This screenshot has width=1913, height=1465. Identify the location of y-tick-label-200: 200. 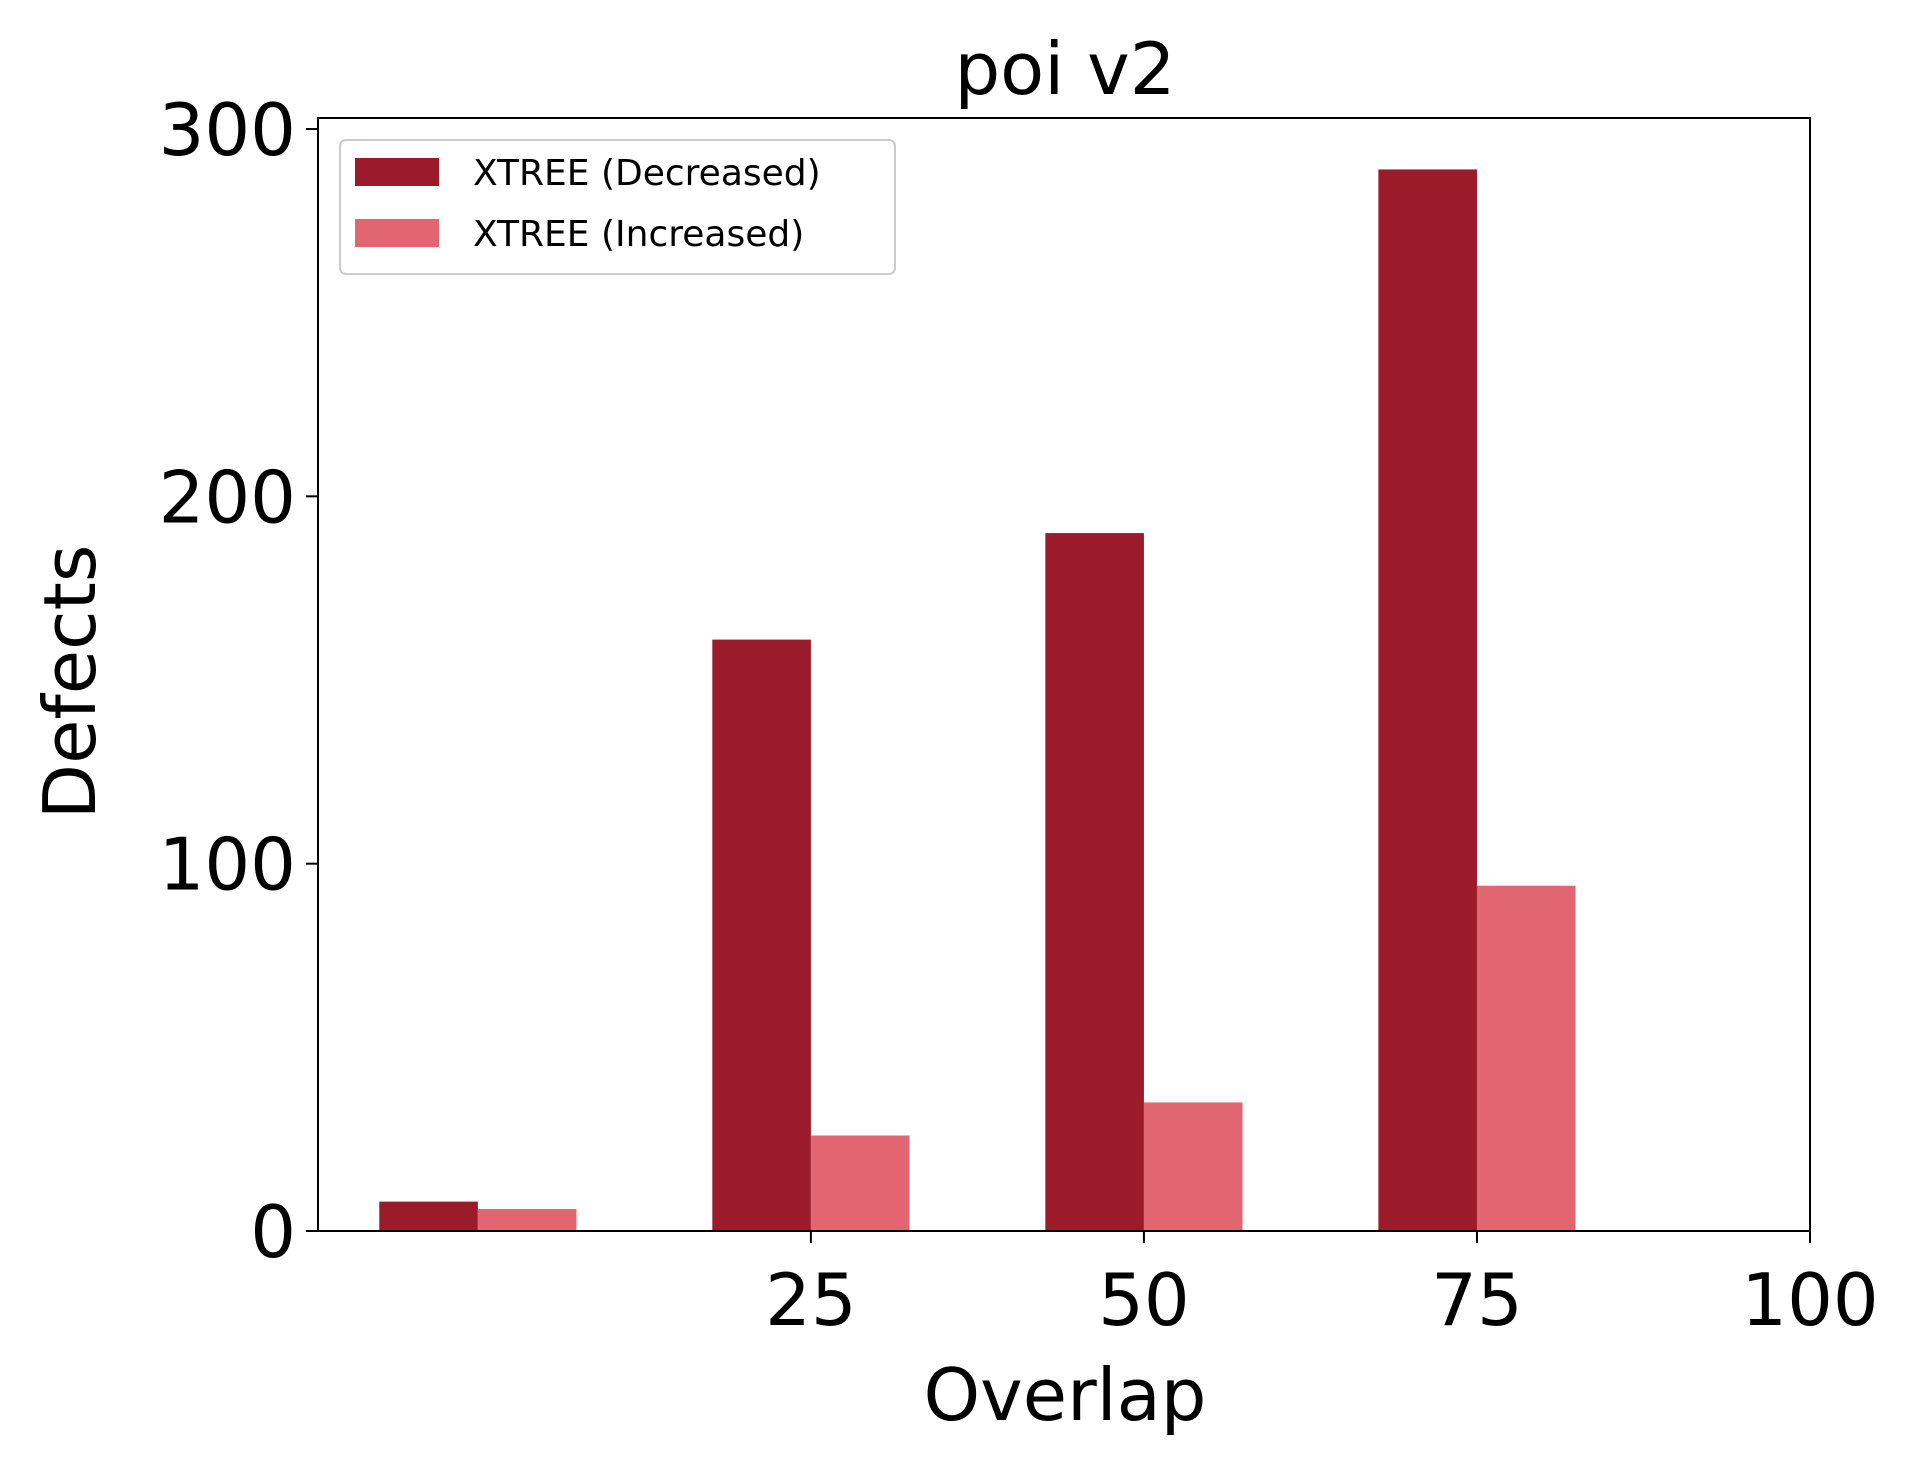
(227, 497).